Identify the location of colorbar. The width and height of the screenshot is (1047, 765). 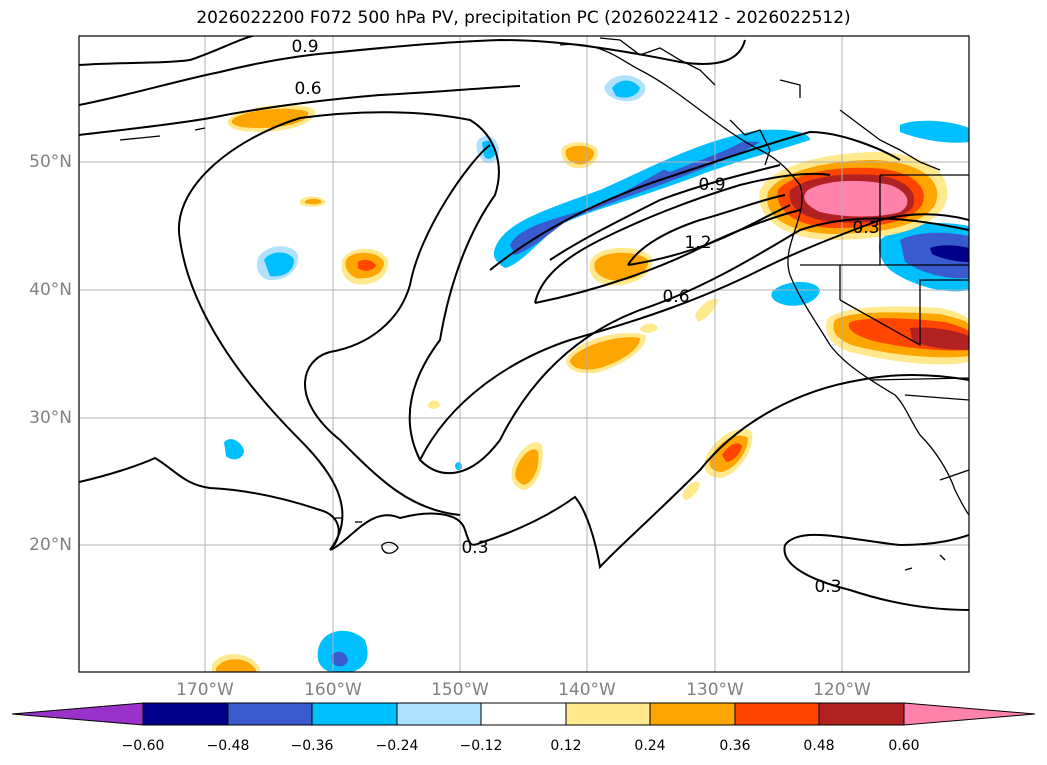
(523, 714).